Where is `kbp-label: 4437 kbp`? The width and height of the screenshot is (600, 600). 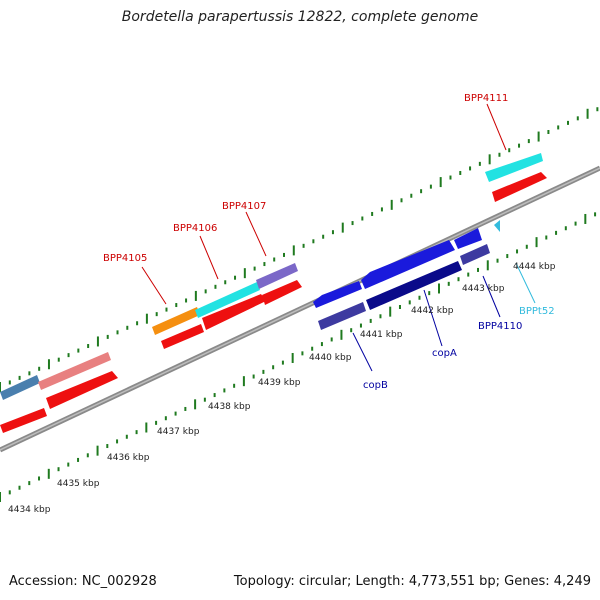
kbp-label: 4437 kbp is located at coordinates (178, 432).